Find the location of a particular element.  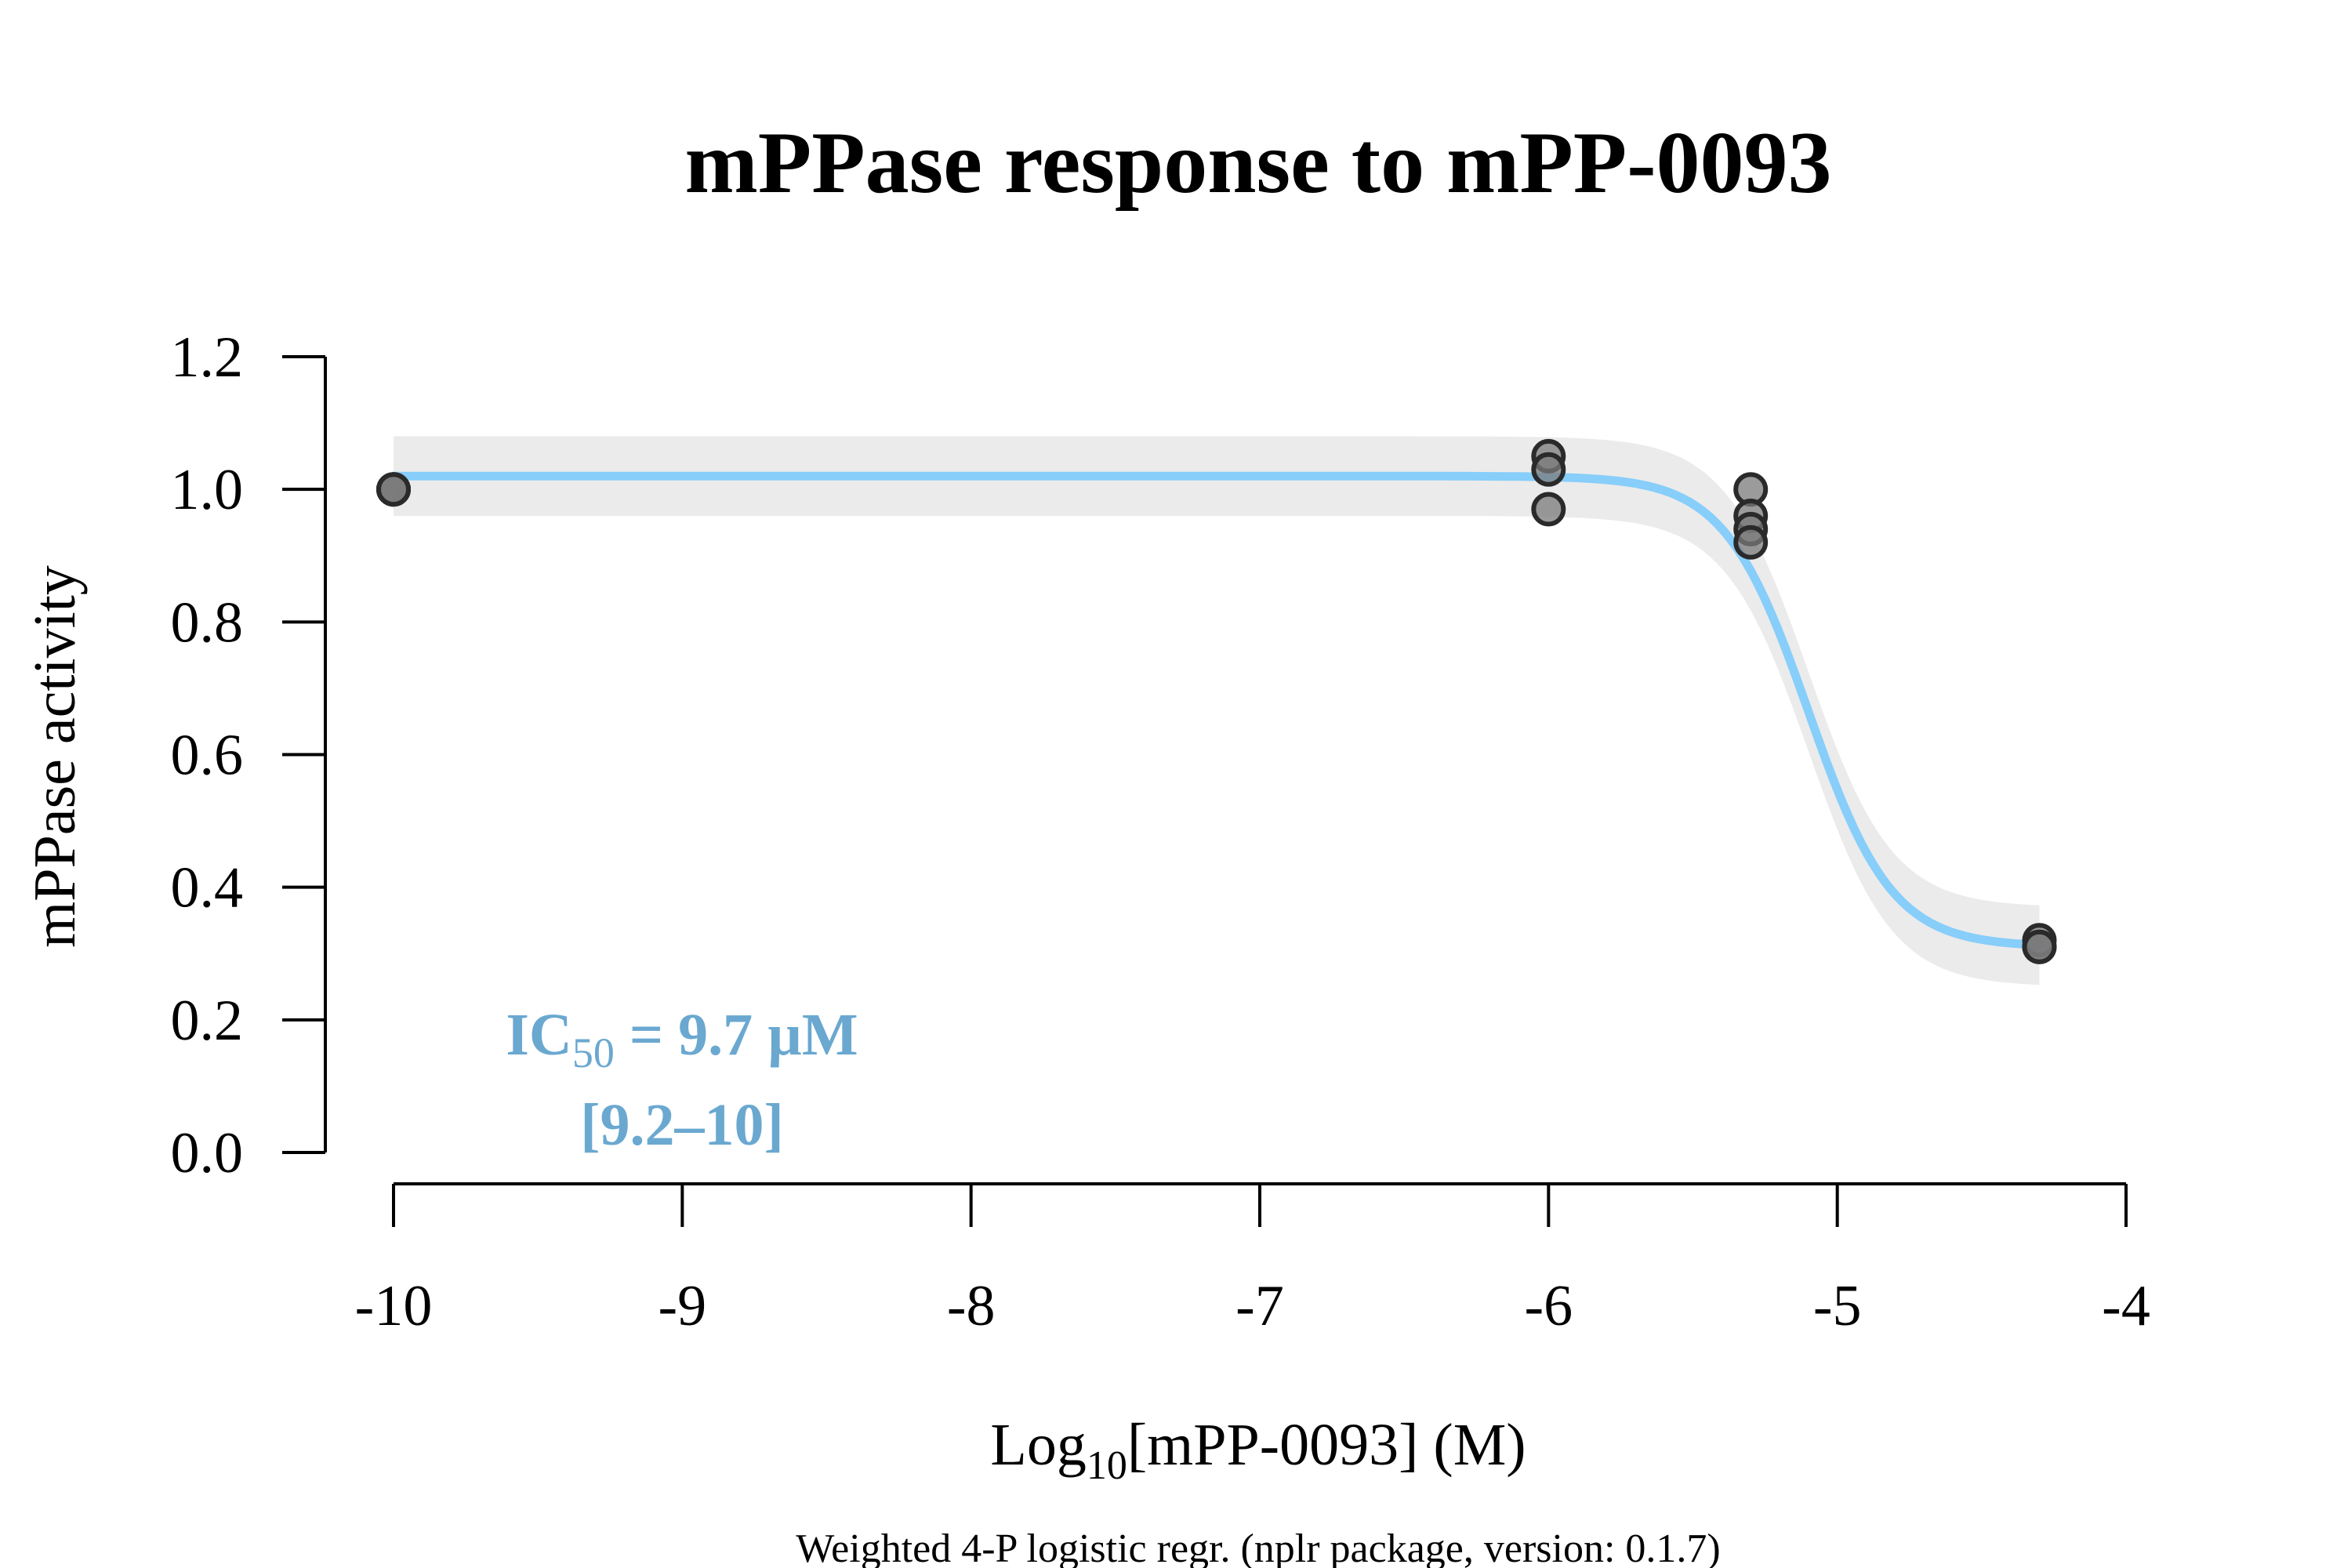

x-tick-label: -5 is located at coordinates (1837, 1306).